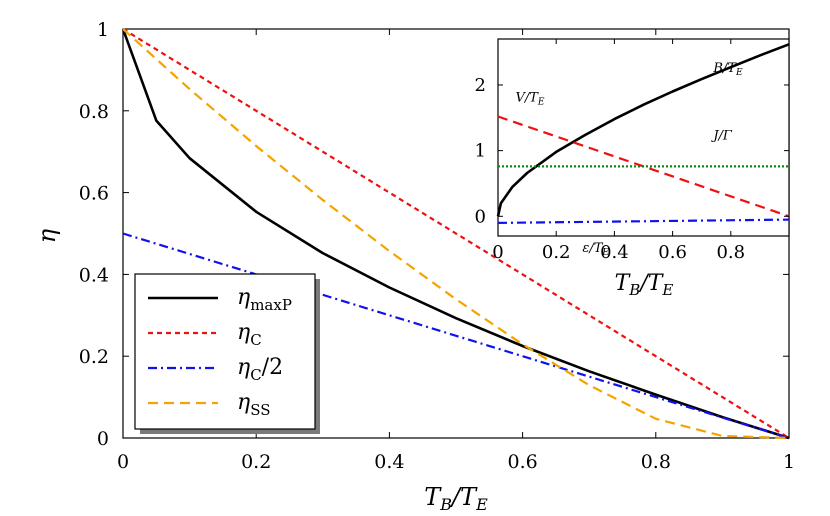 This screenshot has height=516, width=830. I want to click on inset-x-tick-label: 0.8, so click(730, 252).